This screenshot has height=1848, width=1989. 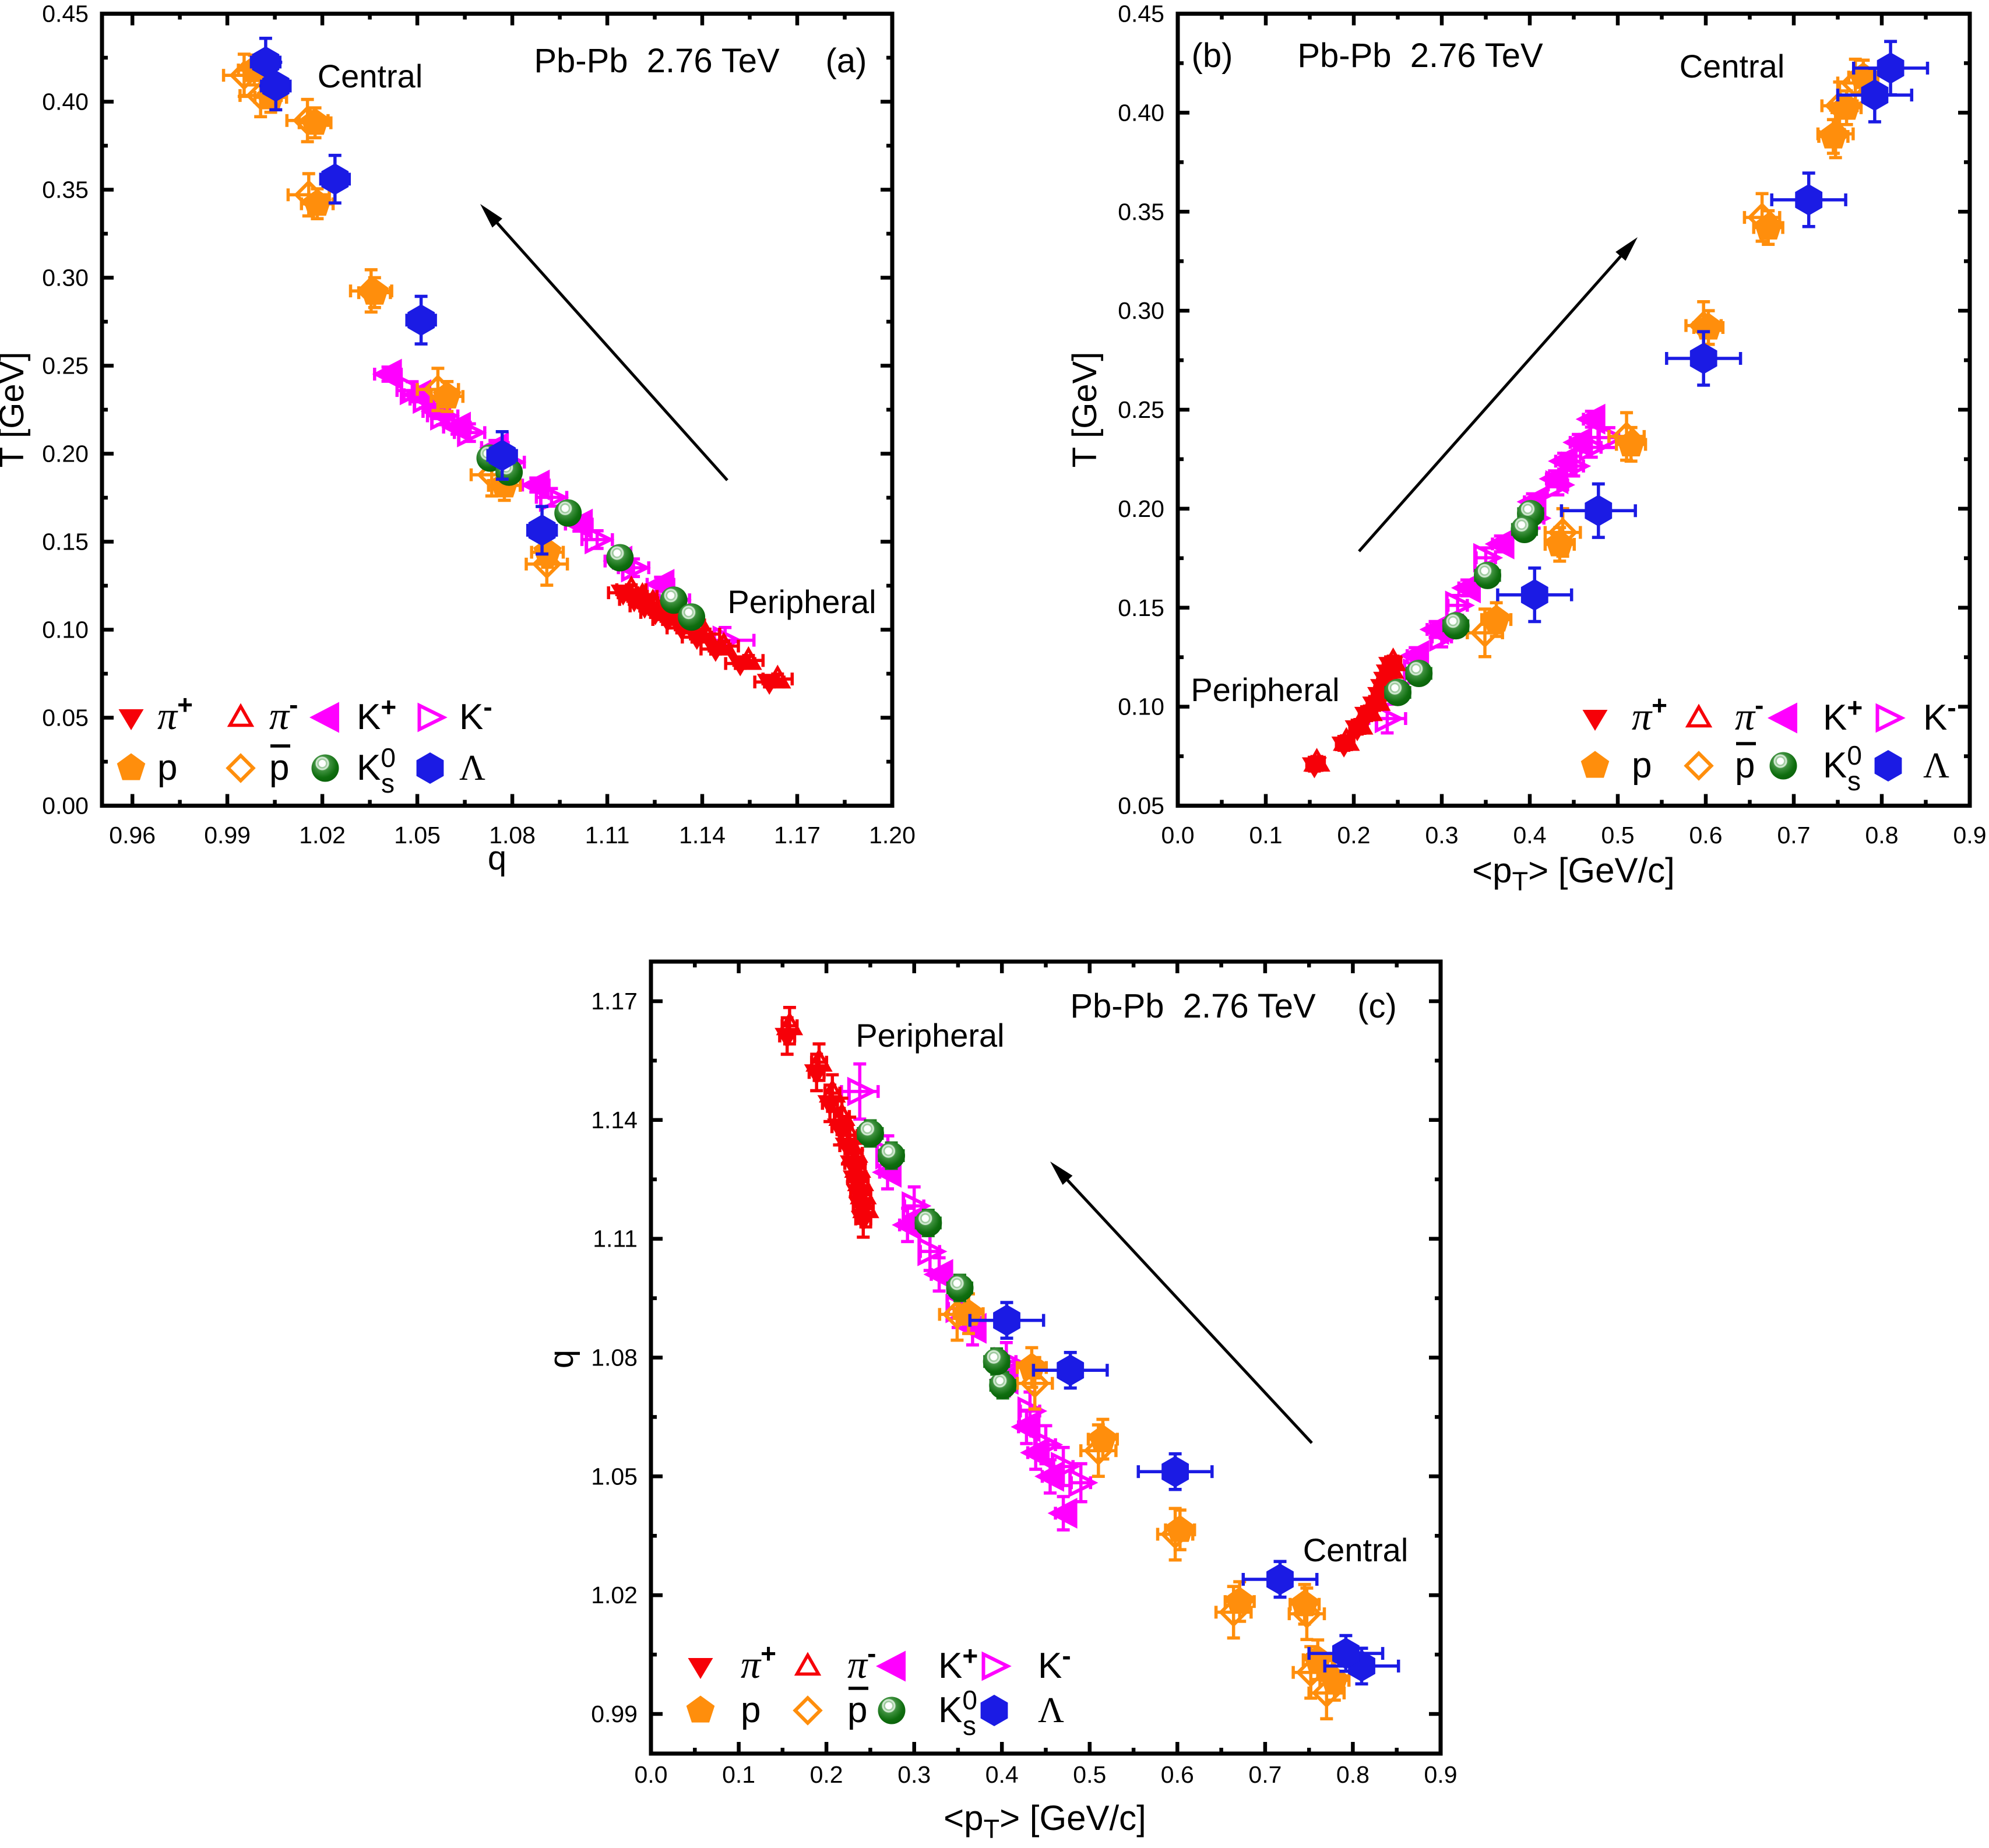 What do you see at coordinates (65, 806) in the screenshot?
I see `svg-text: 0.00` at bounding box center [65, 806].